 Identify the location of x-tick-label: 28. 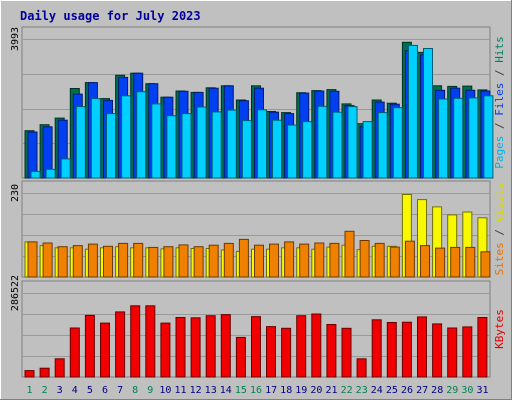
(437, 390).